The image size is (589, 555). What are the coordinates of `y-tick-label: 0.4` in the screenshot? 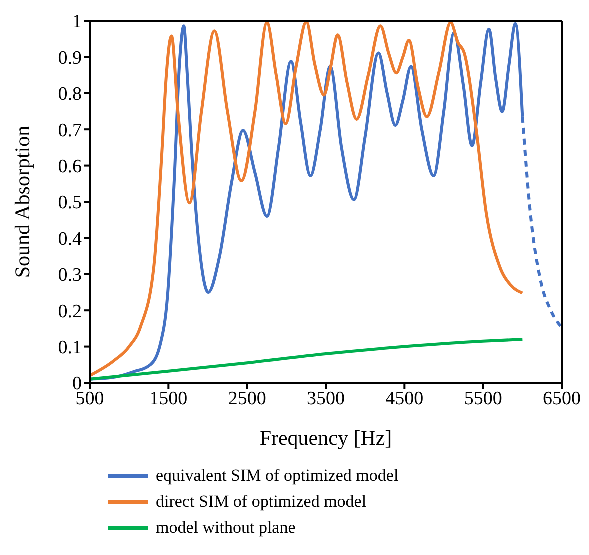 It's located at (70, 239).